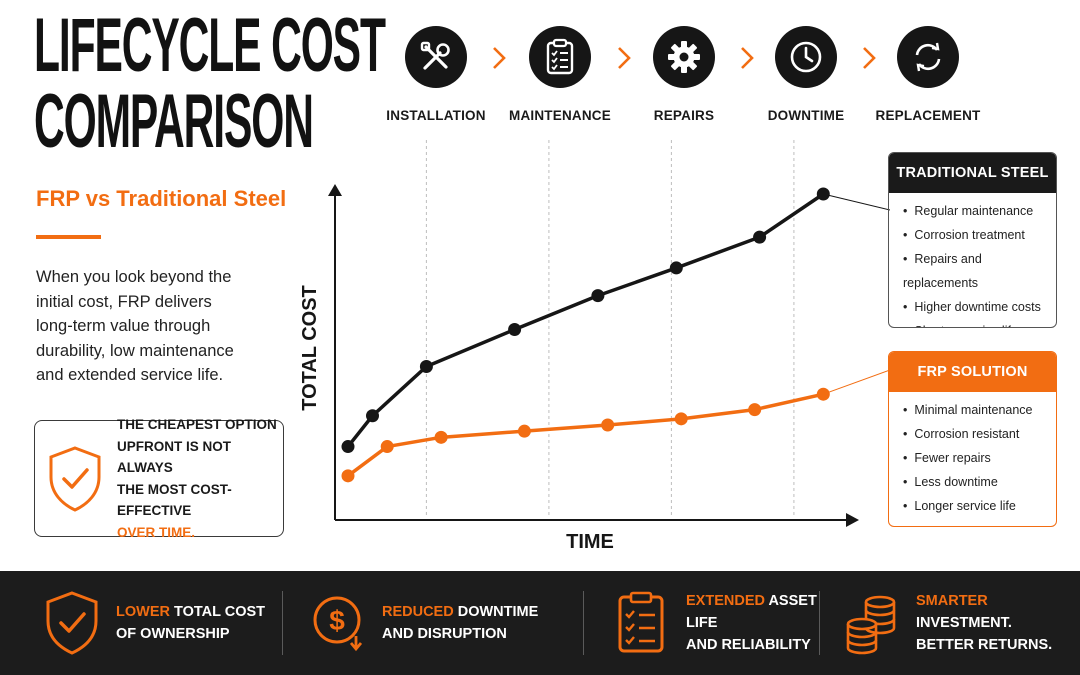 This screenshot has height=675, width=1080. Describe the element at coordinates (210, 45) in the screenshot. I see `title-line-1: LIFECYCLE COST` at that location.